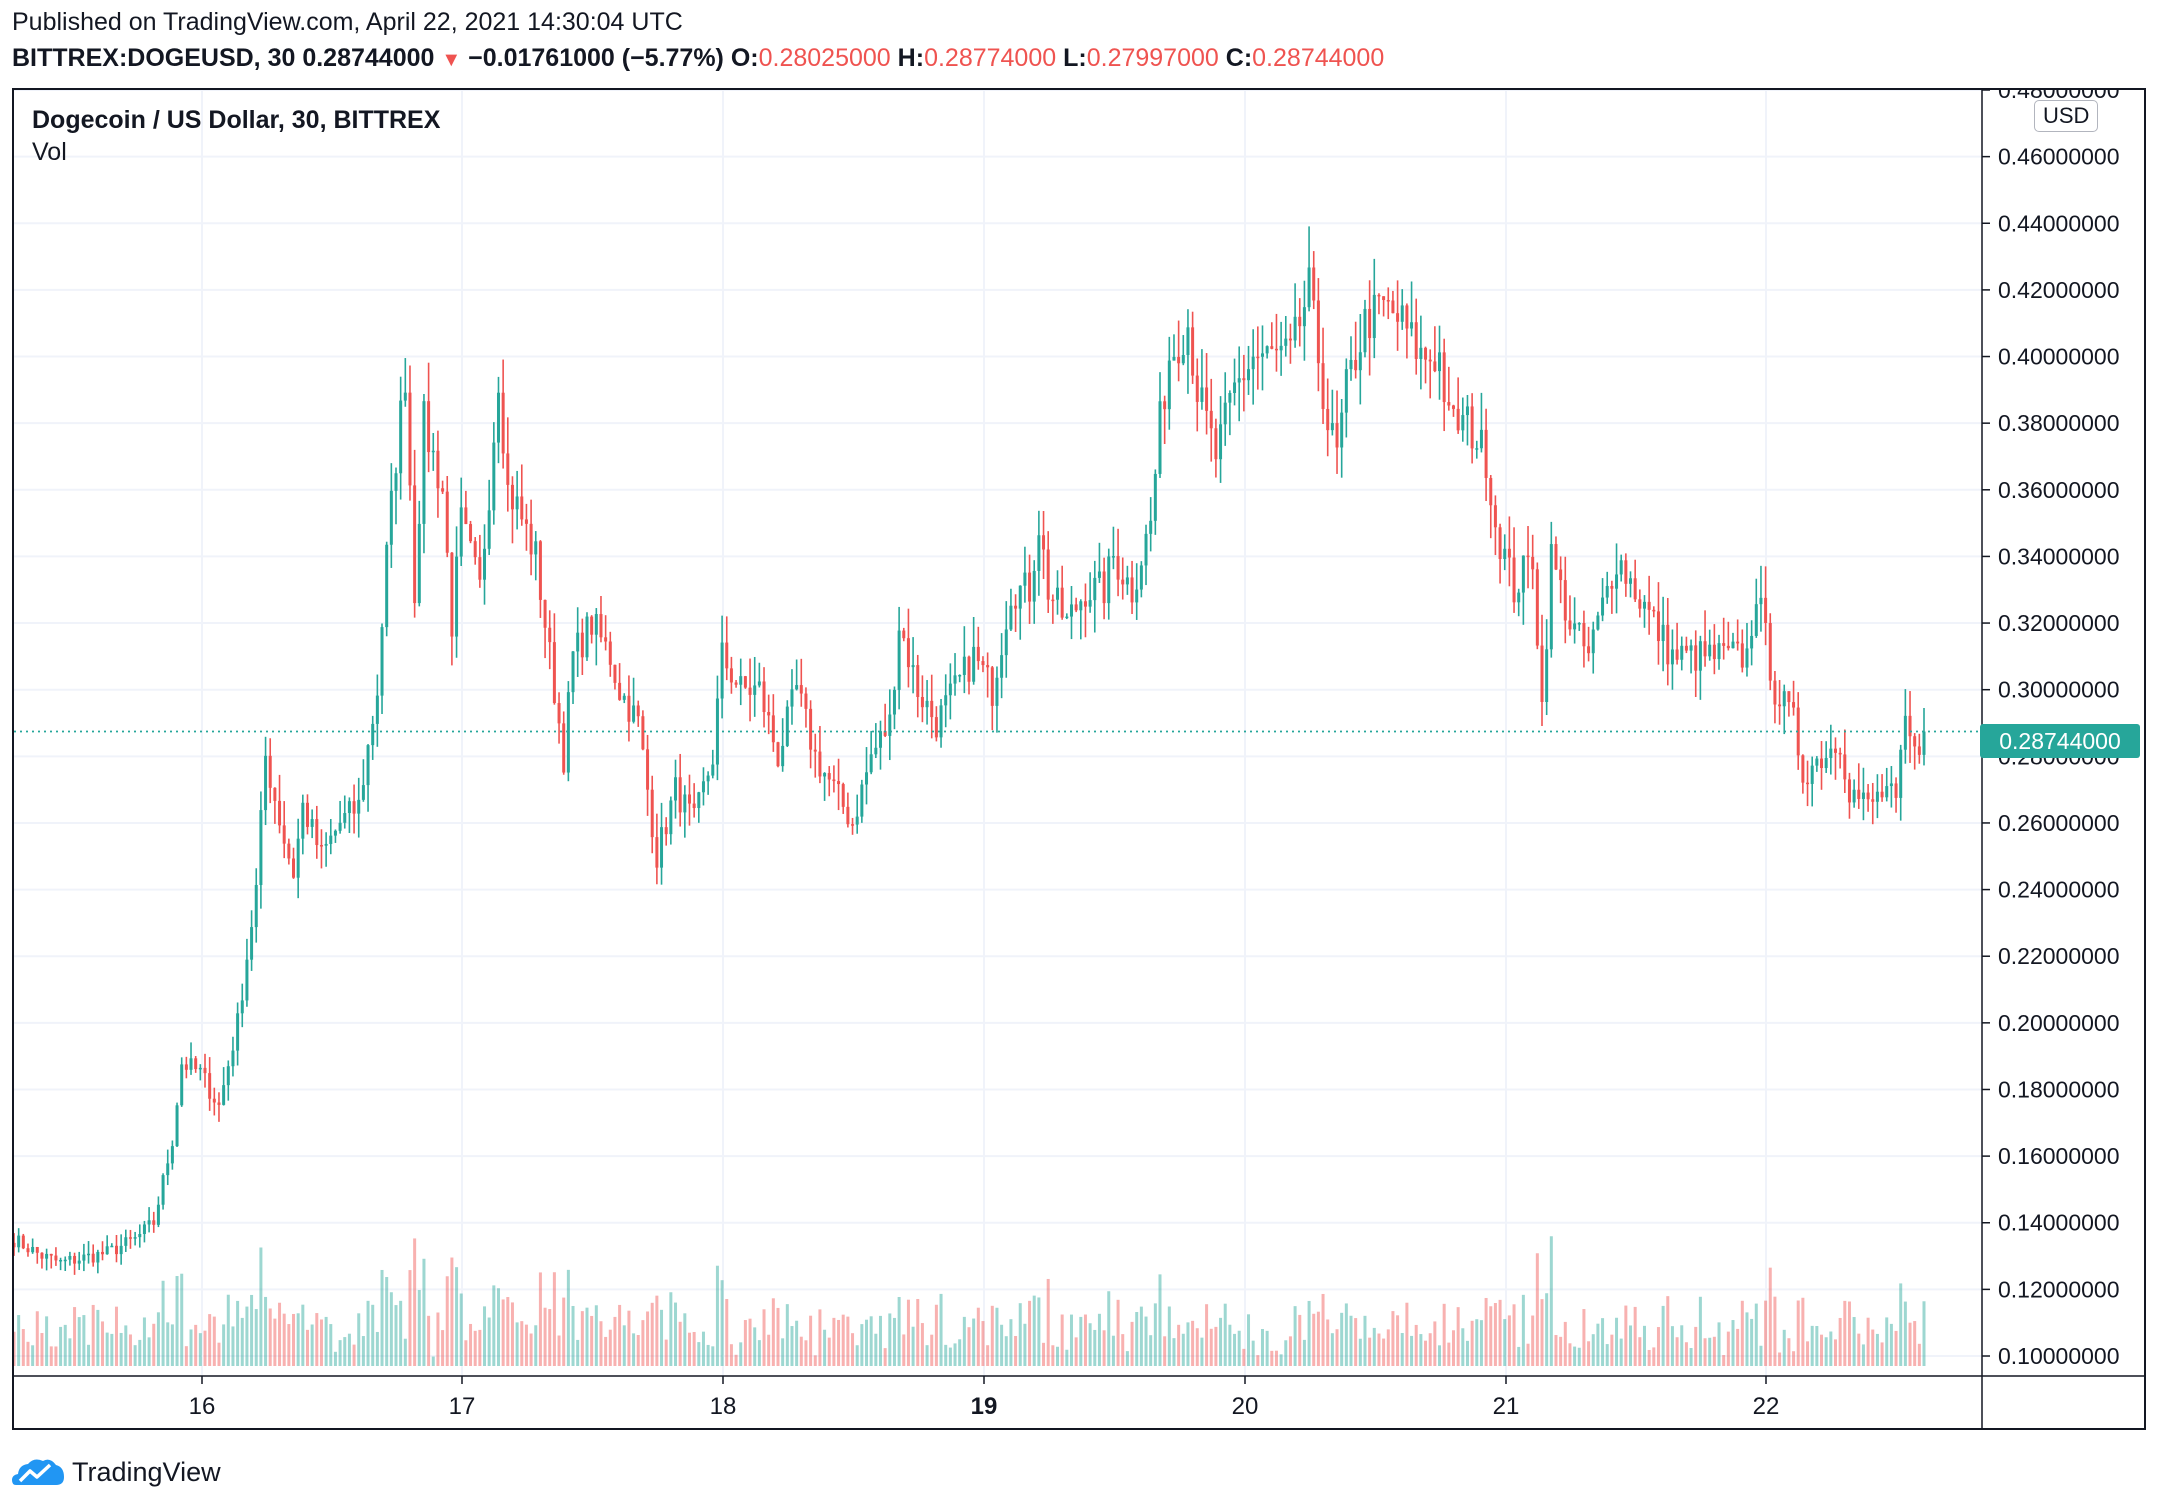  Describe the element at coordinates (2059, 223) in the screenshot. I see `y-tick-label: 0.44000000` at that location.